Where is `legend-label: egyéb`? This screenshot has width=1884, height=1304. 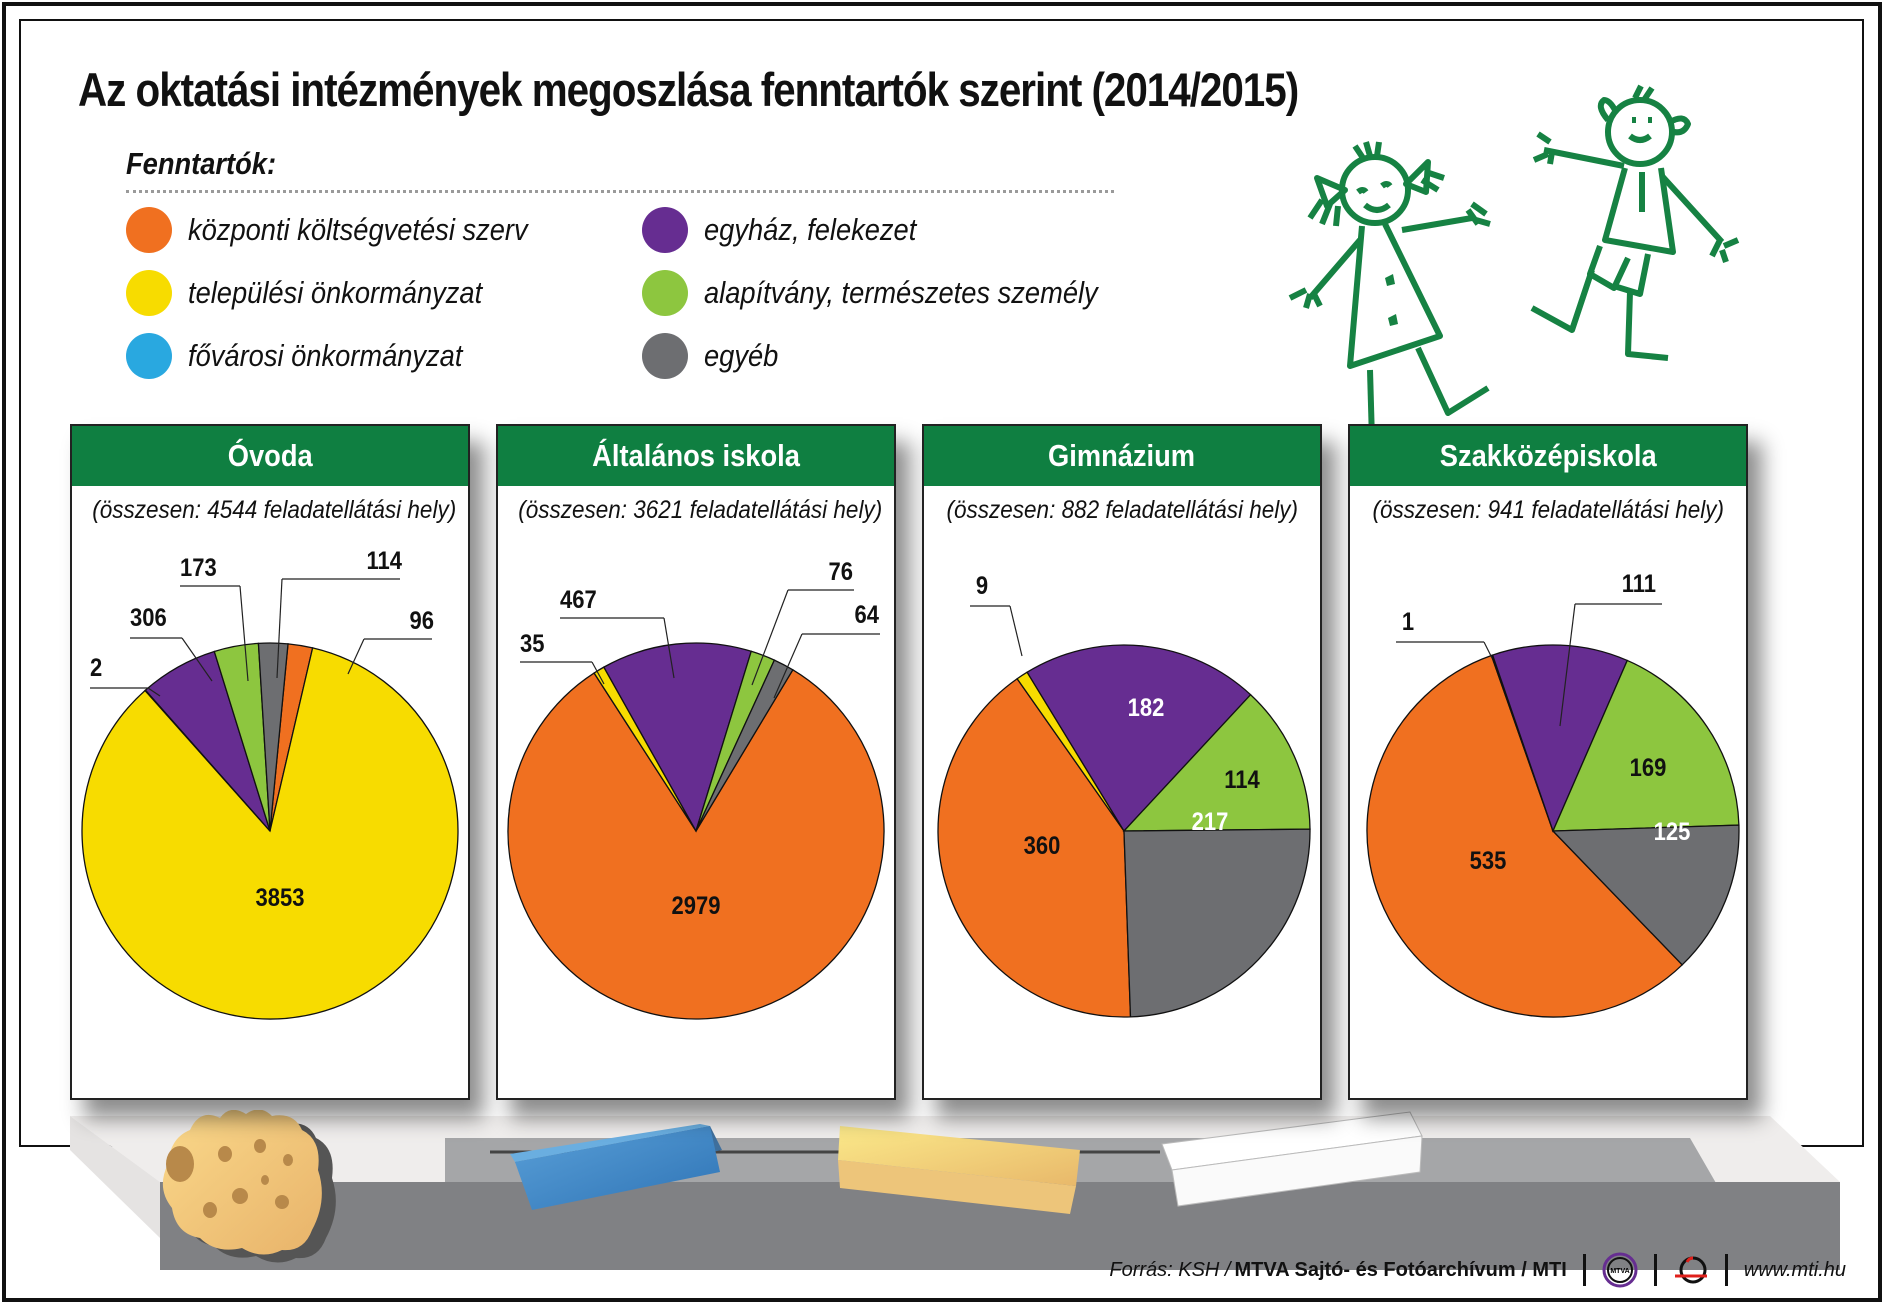 legend-label: egyéb is located at coordinates (741, 355).